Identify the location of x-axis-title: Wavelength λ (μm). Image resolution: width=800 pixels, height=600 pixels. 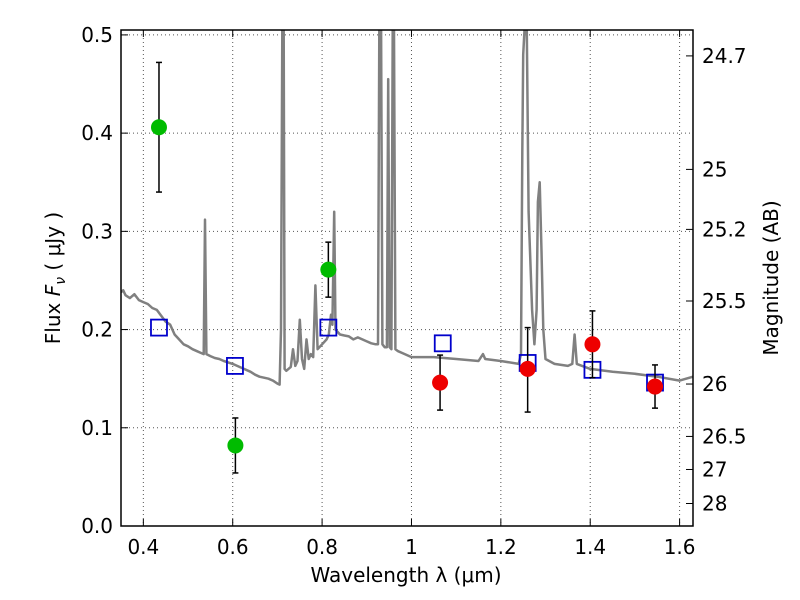
(405, 575).